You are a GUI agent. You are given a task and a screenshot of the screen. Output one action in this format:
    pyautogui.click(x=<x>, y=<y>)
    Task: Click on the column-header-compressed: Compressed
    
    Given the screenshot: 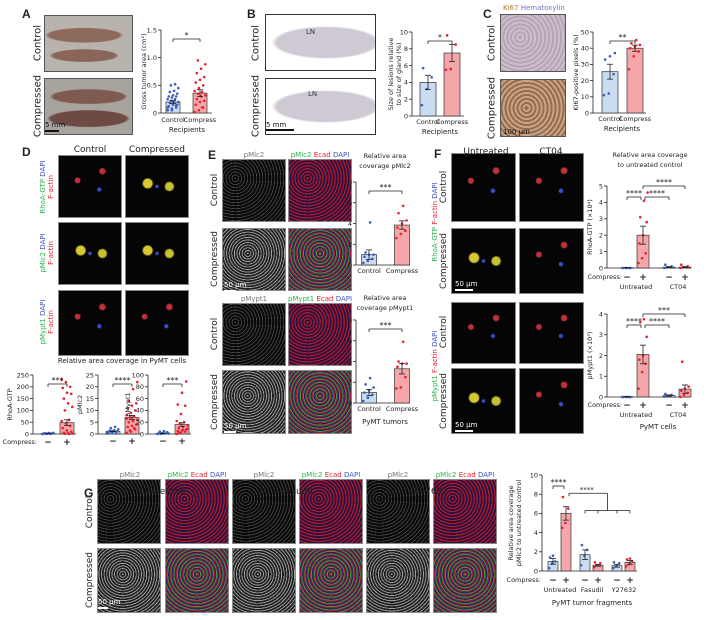 What is the action you would take?
    pyautogui.click(x=157, y=150)
    